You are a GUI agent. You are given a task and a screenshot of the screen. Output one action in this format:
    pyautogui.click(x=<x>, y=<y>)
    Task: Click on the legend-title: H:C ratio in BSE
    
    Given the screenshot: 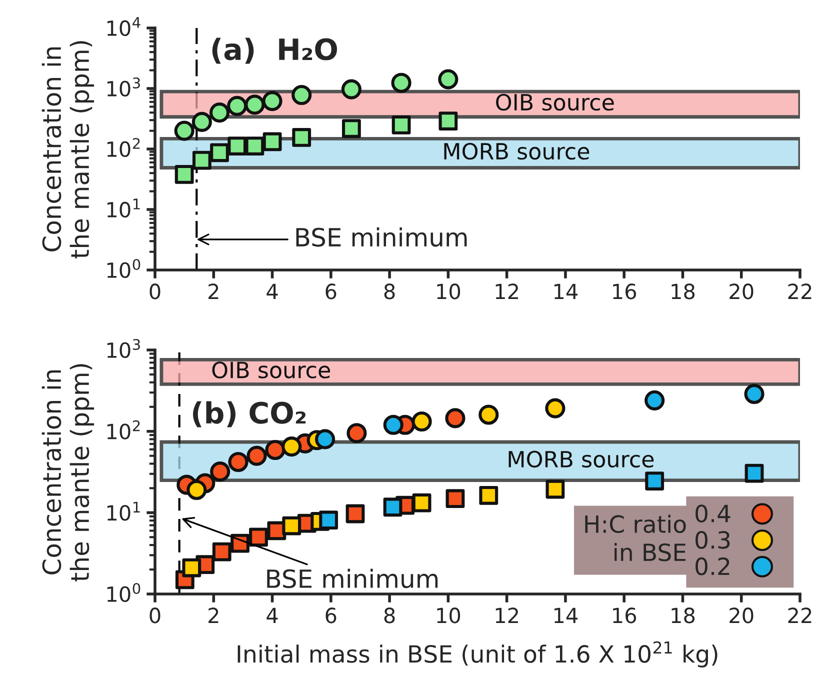 What is the action you would take?
    pyautogui.click(x=635, y=538)
    